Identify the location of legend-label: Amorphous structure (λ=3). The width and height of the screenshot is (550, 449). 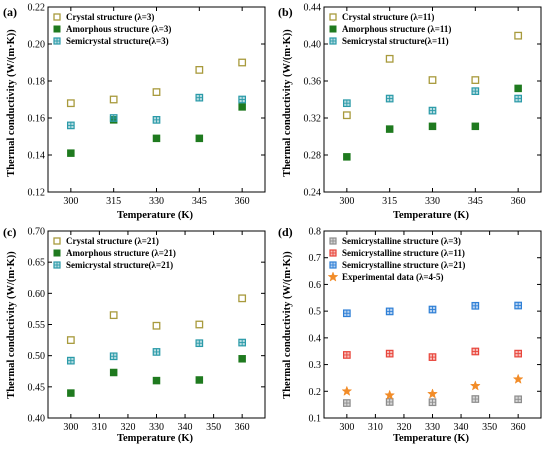
(118, 29).